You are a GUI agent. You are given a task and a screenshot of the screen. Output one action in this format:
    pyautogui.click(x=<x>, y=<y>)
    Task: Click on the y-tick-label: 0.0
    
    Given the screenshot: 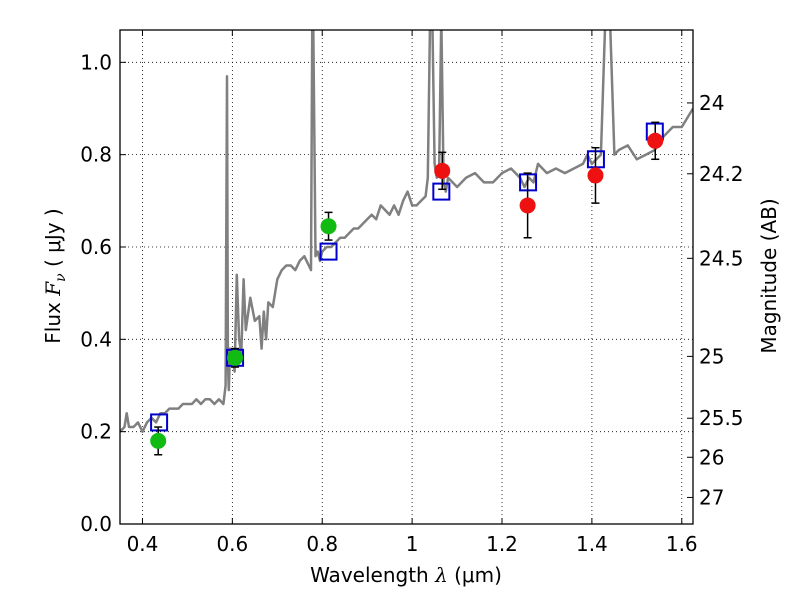 What is the action you would take?
    pyautogui.click(x=96, y=524)
    